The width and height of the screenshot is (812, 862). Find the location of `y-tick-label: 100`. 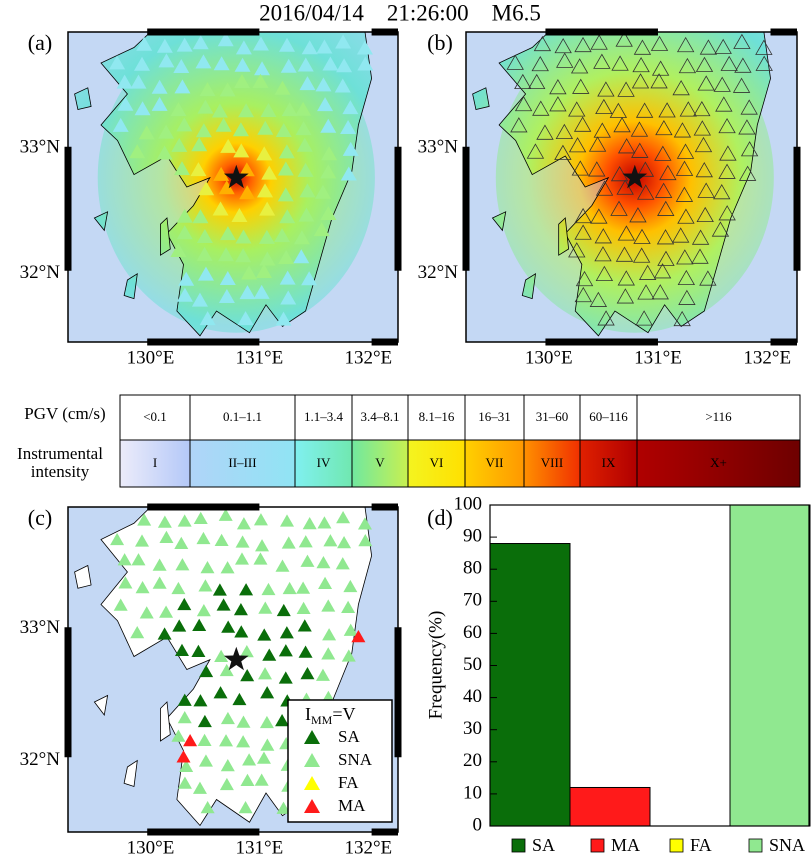

y-tick-label: 100 is located at coordinates (468, 503).